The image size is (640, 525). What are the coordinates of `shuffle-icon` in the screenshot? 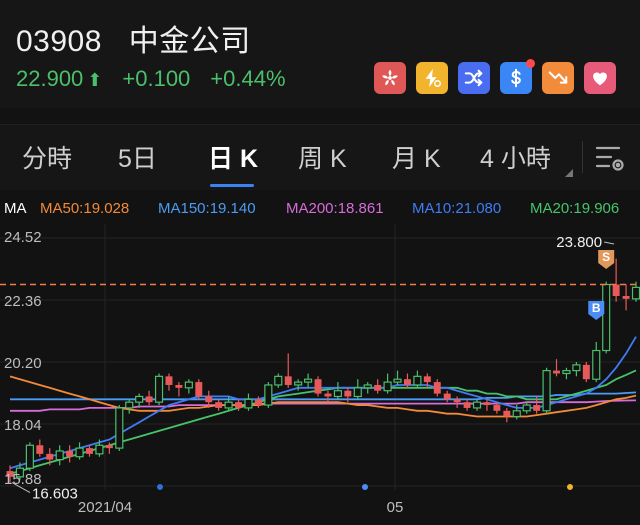 It's located at (473, 78).